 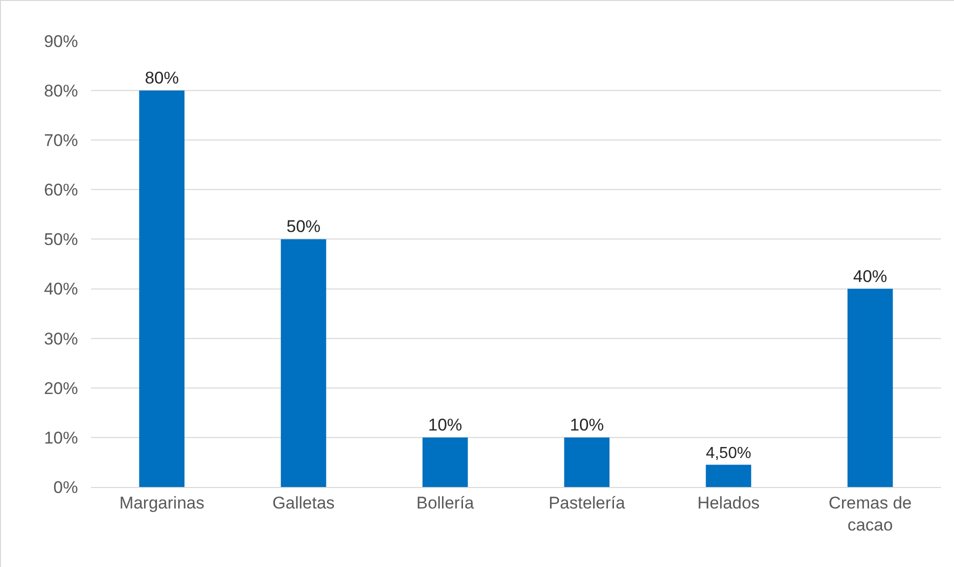 What do you see at coordinates (161, 502) in the screenshot?
I see `x-tick-label: Margarinas` at bounding box center [161, 502].